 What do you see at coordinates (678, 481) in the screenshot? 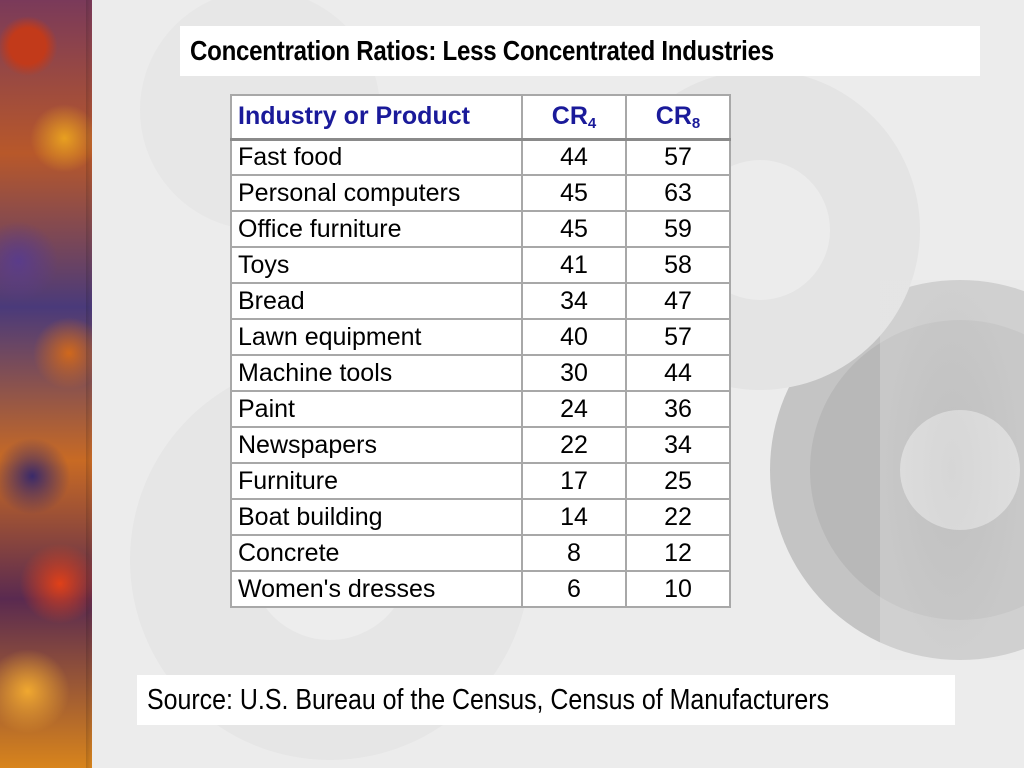
I see `cr8-value: 25` at bounding box center [678, 481].